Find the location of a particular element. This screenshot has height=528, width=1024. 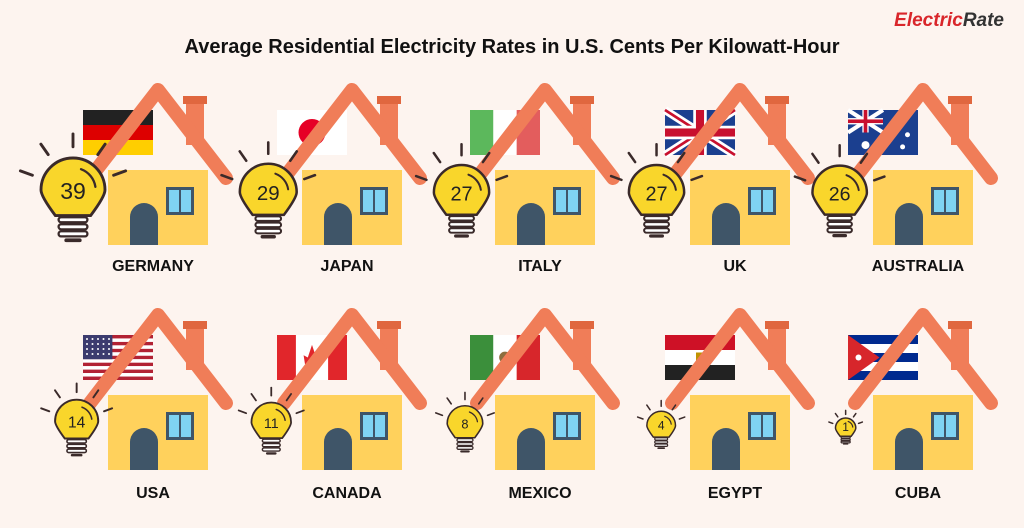

country-group-australia: 26 AUSTRALIA is located at coordinates (895, 179).